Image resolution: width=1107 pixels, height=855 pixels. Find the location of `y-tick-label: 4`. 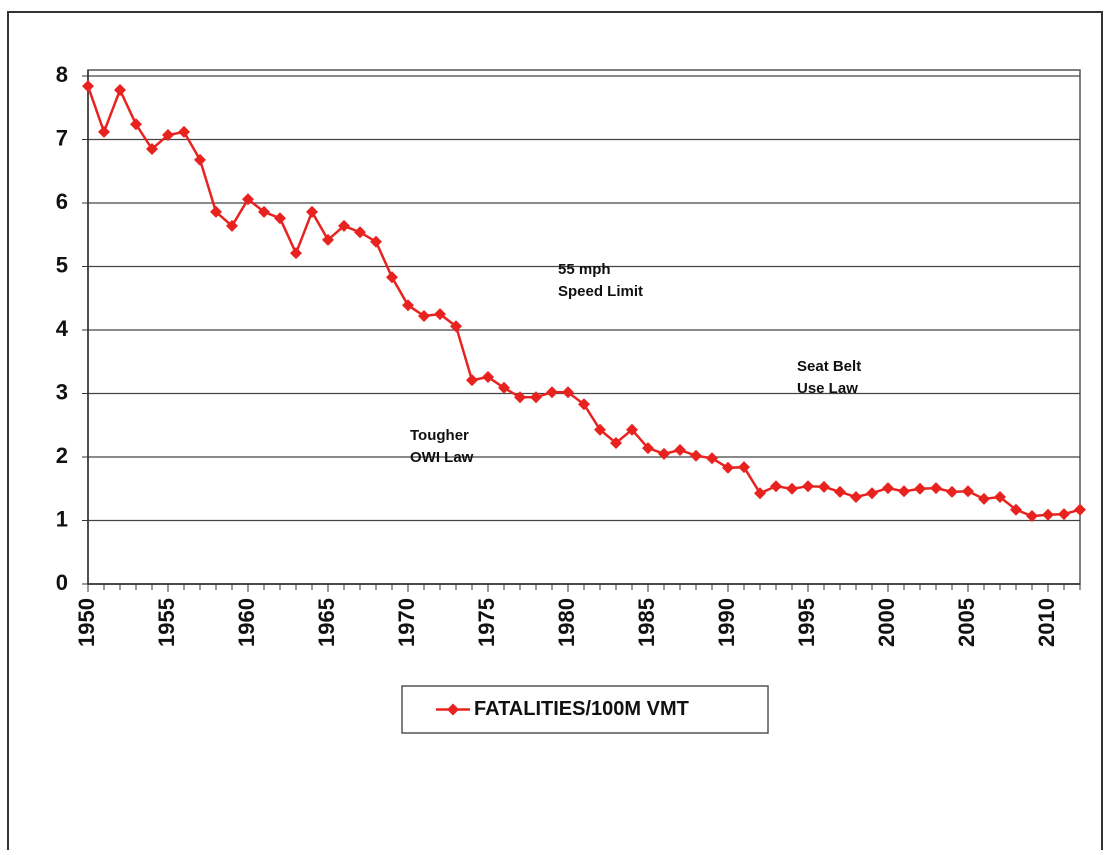

y-tick-label: 4 is located at coordinates (62, 328).